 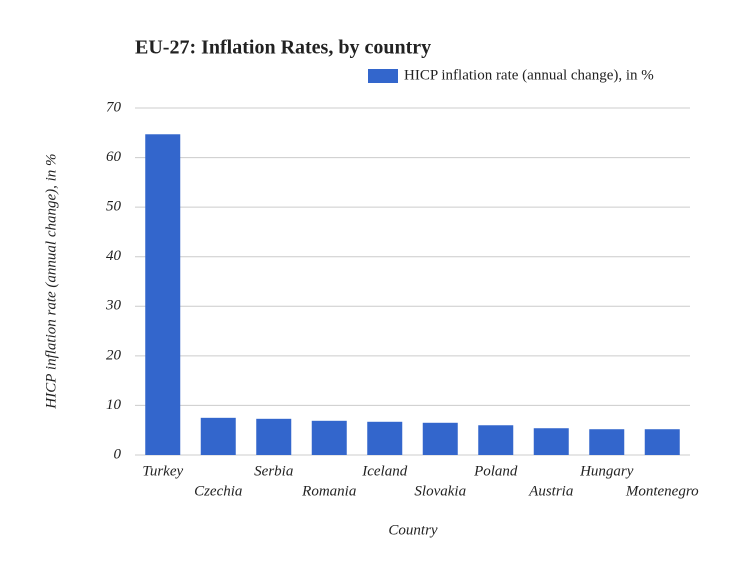 What do you see at coordinates (162, 471) in the screenshot?
I see `x-tick-label: Turkey` at bounding box center [162, 471].